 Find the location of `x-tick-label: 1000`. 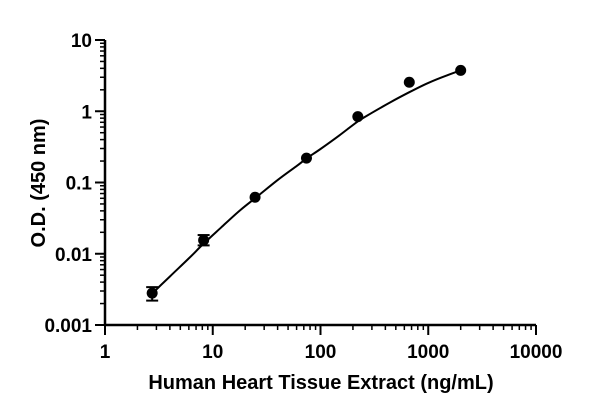

x-tick-label: 1000 is located at coordinates (428, 352).